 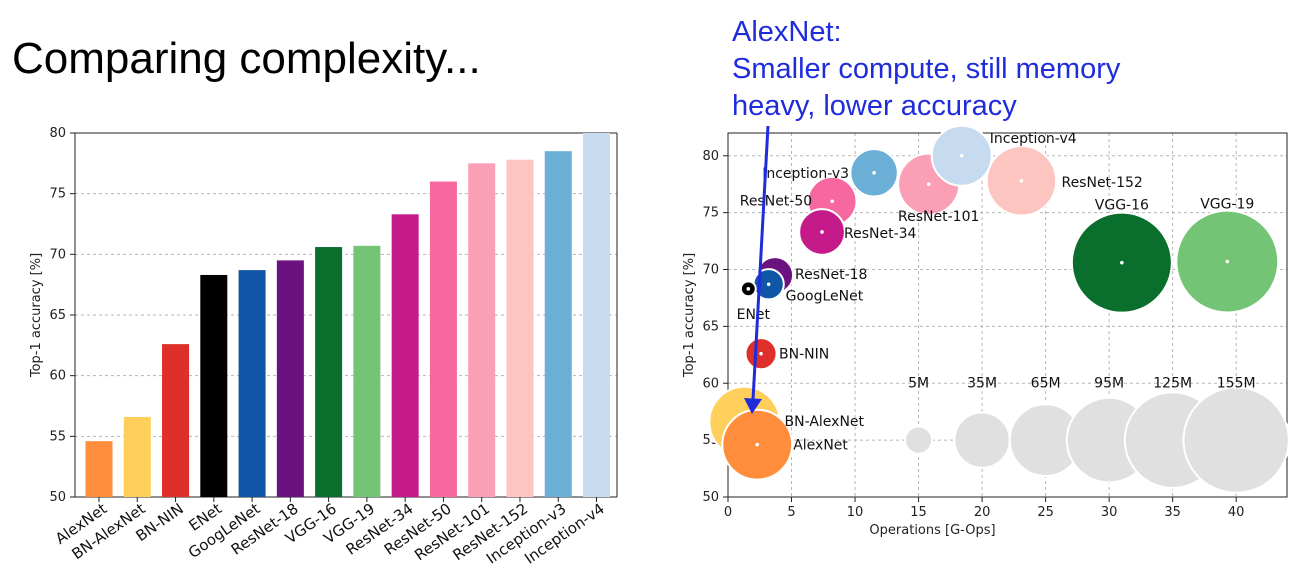 I want to click on x-axis-label: Operations [G-Ops], so click(x=932, y=530).